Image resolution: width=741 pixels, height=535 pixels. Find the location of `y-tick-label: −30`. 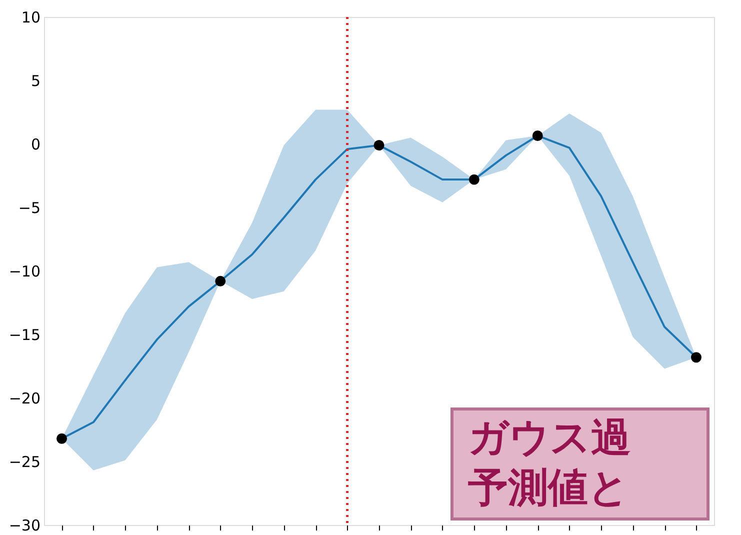

y-tick-label: −30 is located at coordinates (24, 525).